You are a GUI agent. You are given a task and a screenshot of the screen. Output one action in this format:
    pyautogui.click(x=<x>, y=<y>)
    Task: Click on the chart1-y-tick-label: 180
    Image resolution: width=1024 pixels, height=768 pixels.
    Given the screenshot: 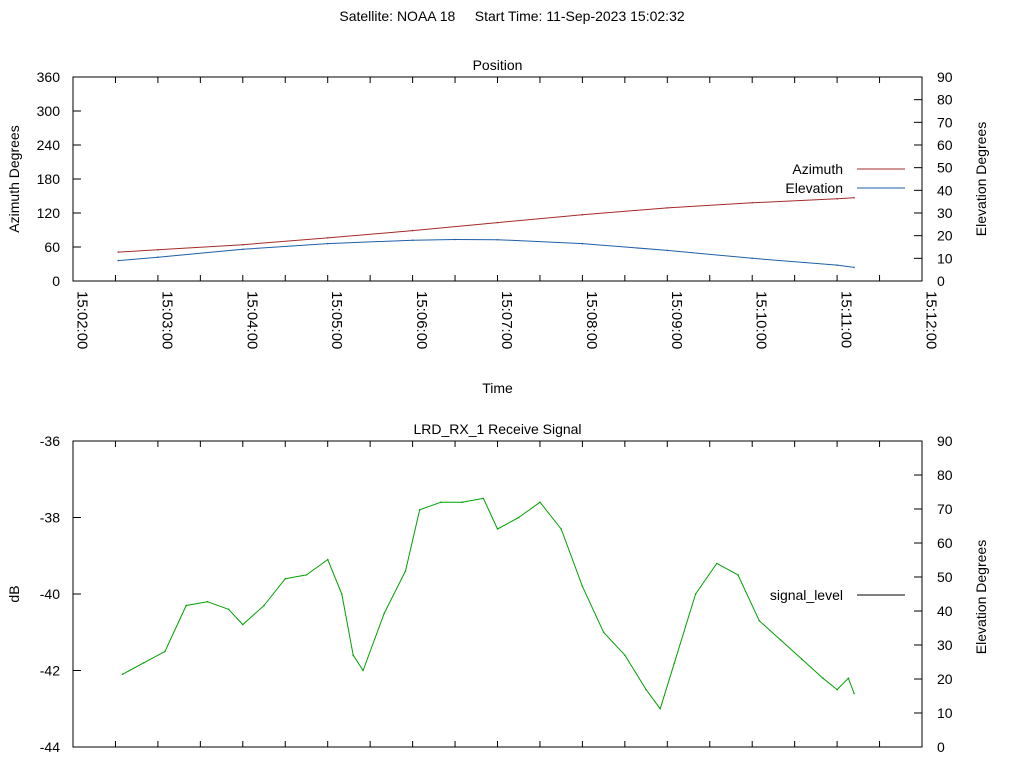 What is the action you would take?
    pyautogui.click(x=49, y=179)
    